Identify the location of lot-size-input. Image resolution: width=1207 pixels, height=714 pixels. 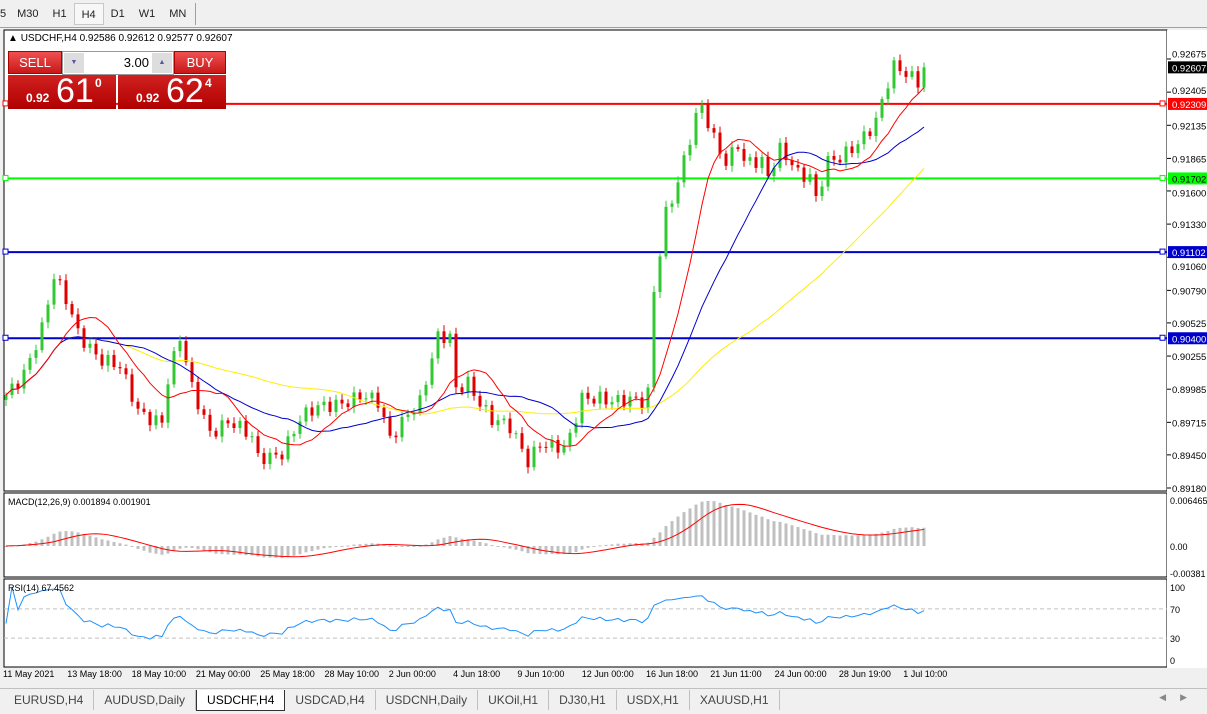
(117, 63).